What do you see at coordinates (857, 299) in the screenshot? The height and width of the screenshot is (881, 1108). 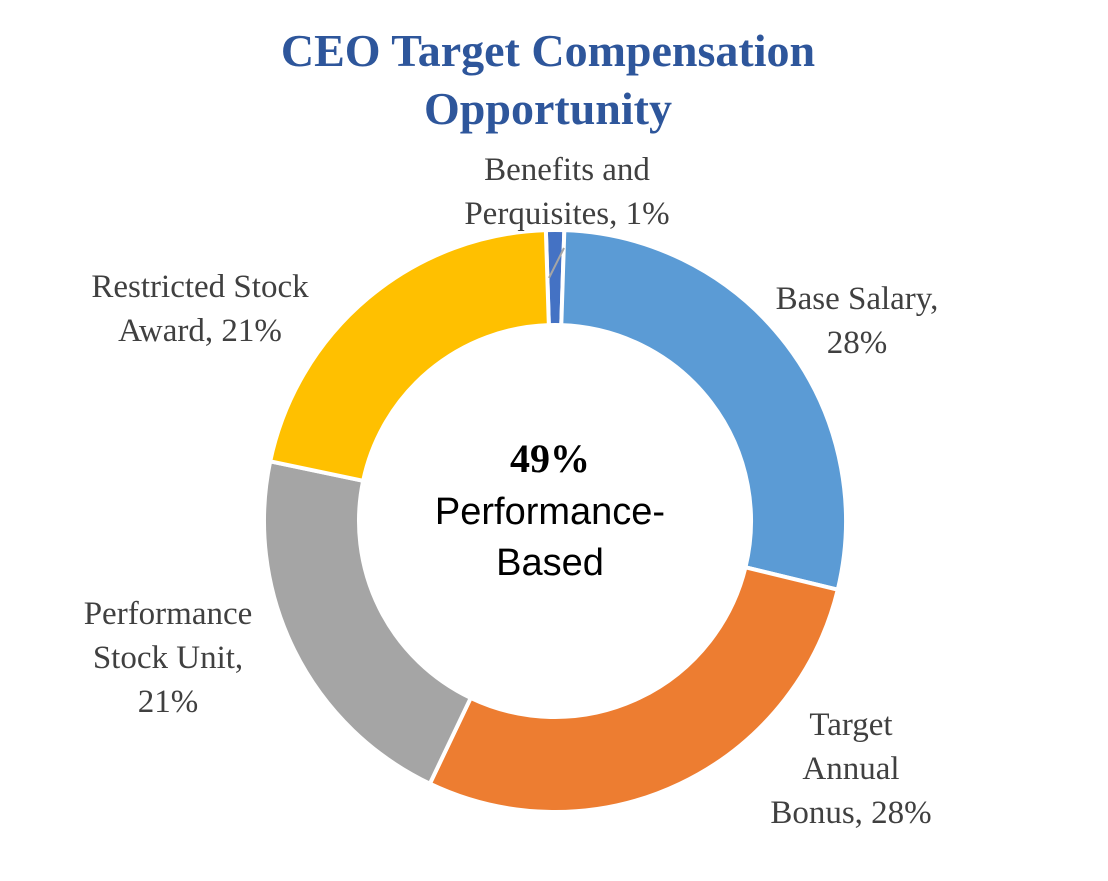 I see `data-label-line: Base Salary,` at bounding box center [857, 299].